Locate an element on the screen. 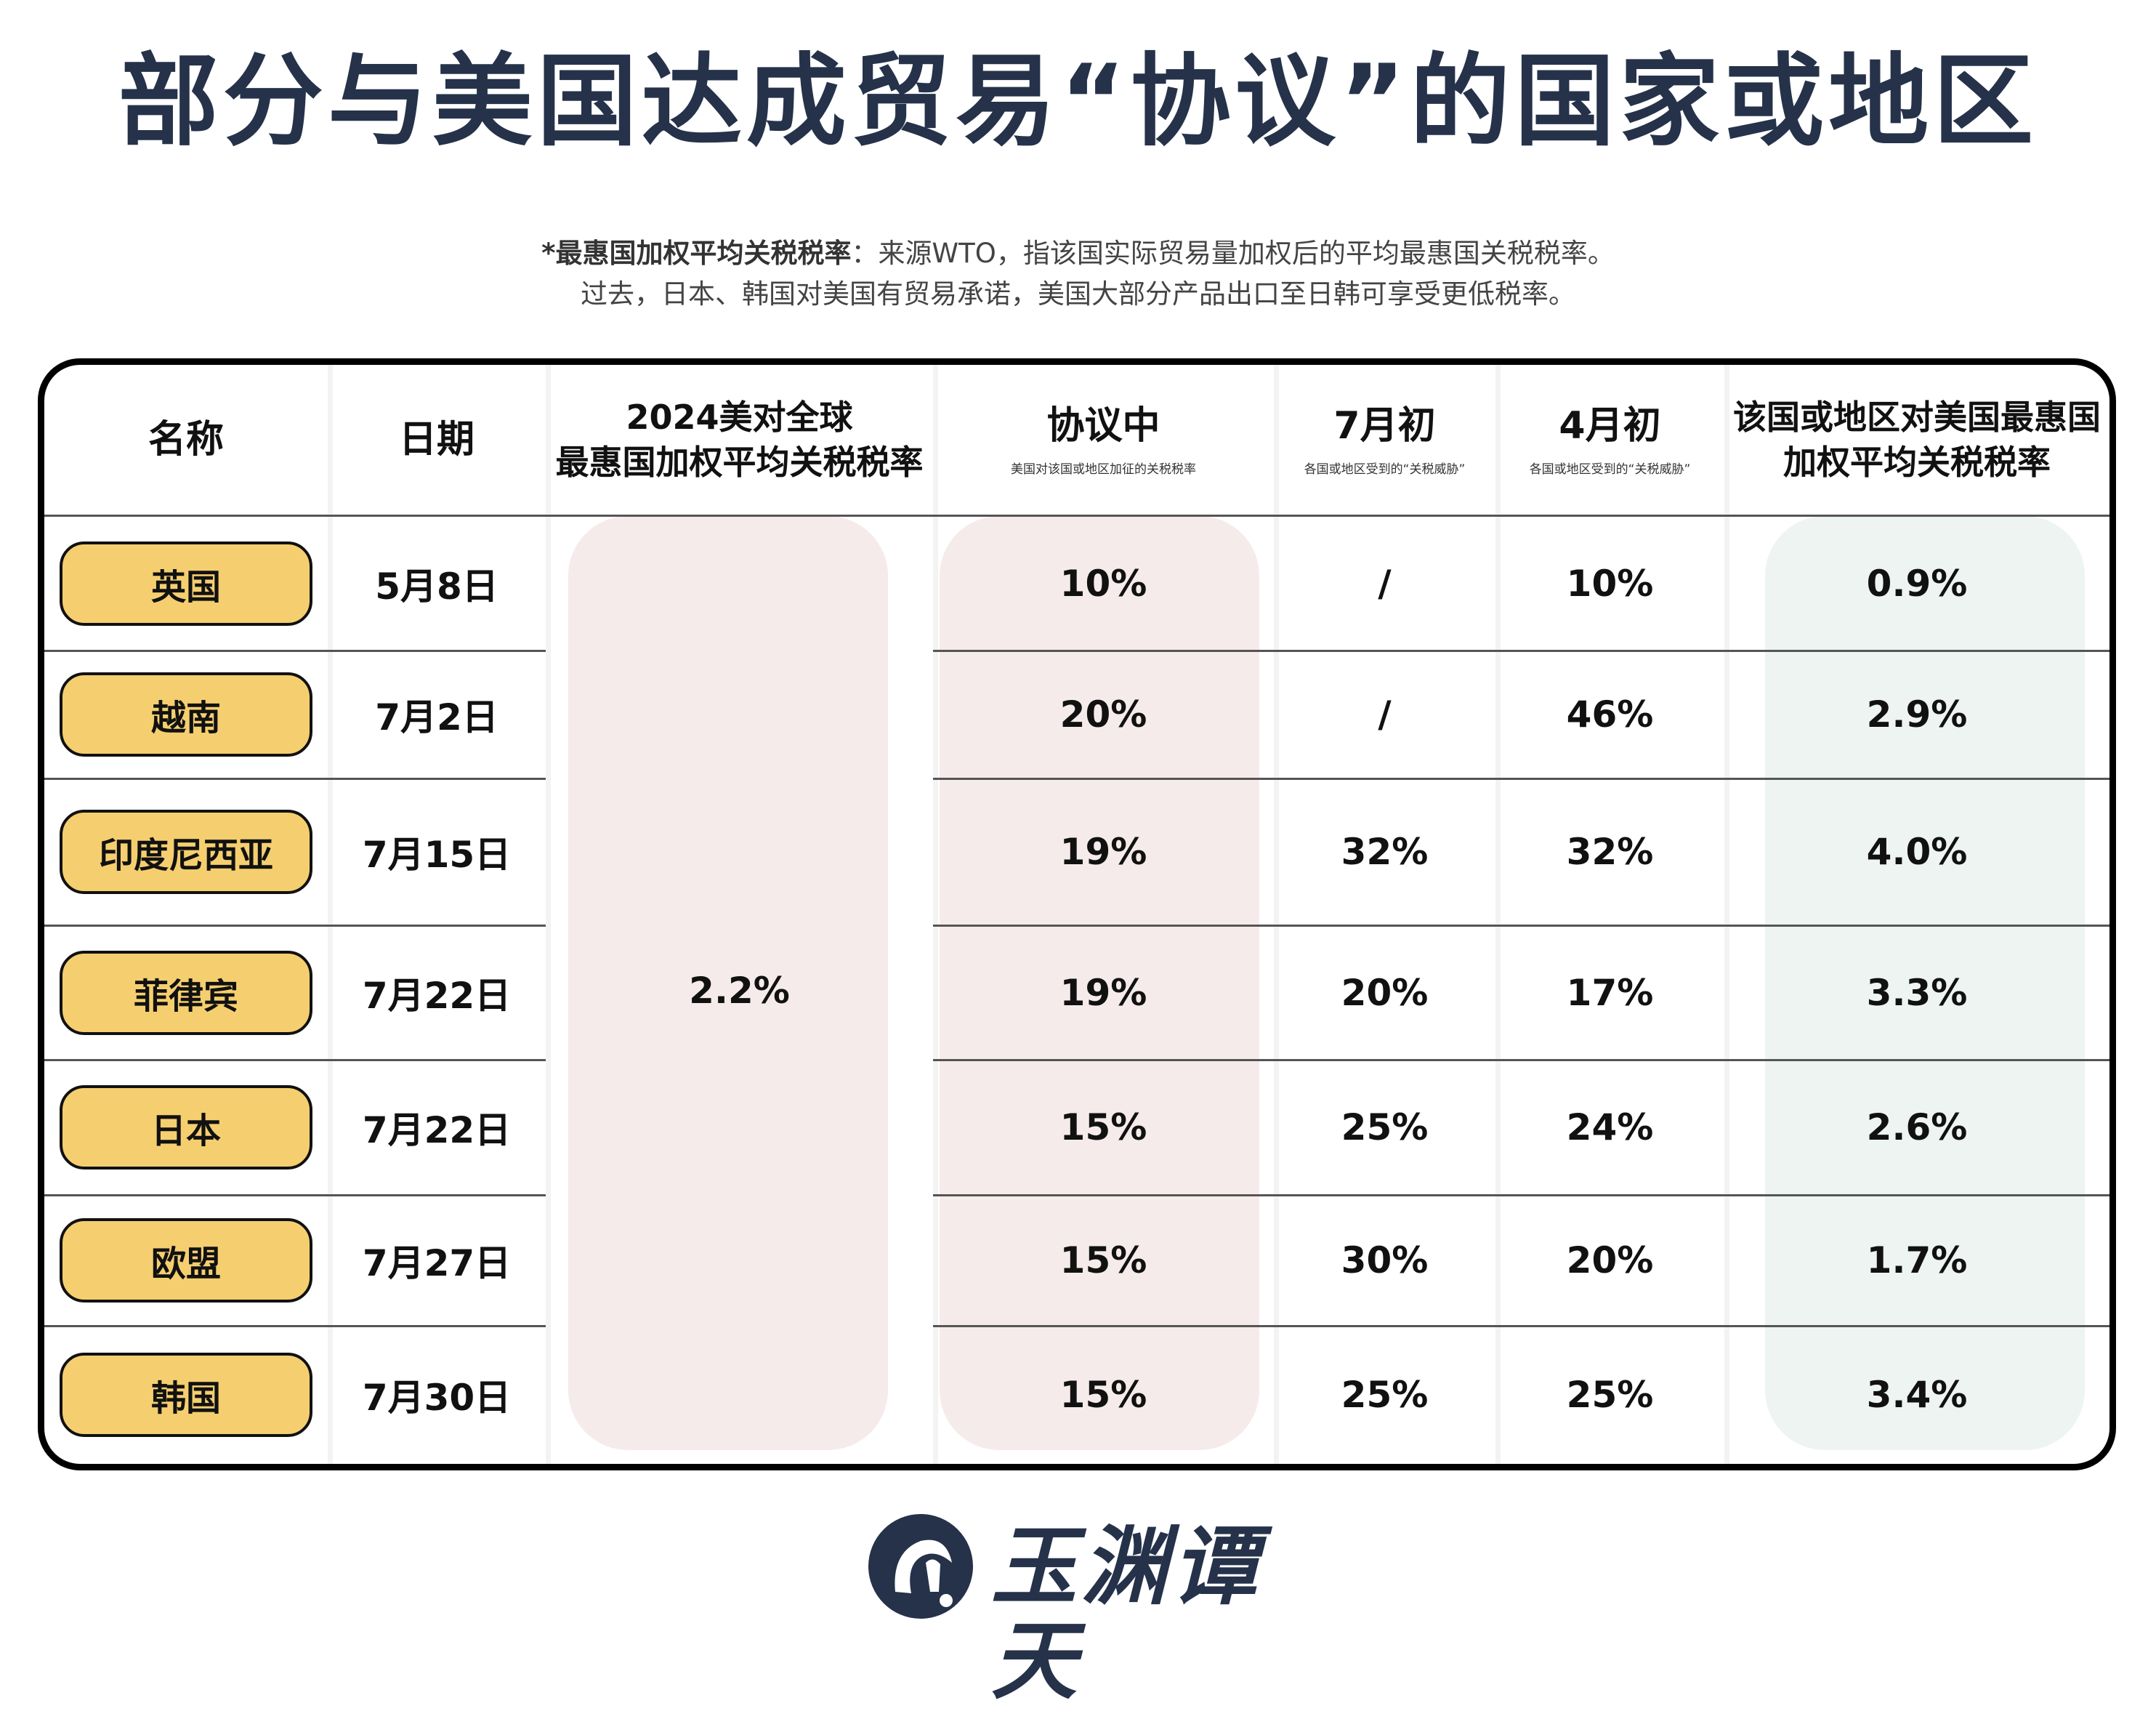  country-name-pill: 英国 is located at coordinates (186, 584).